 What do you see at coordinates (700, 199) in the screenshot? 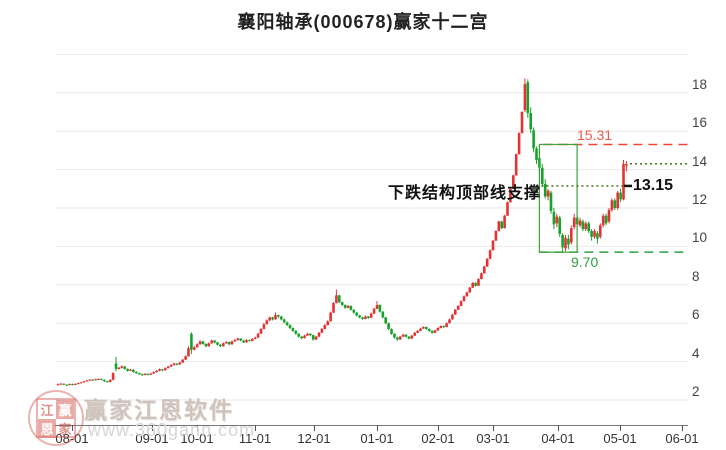
I see `y-axis-tick-label: 12` at bounding box center [700, 199].